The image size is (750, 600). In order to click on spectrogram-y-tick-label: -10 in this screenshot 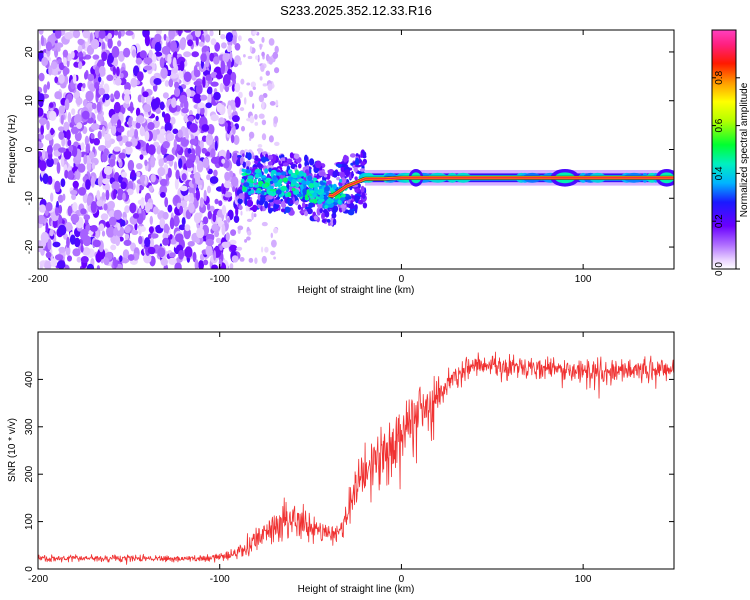, I will do `click(29, 198)`.